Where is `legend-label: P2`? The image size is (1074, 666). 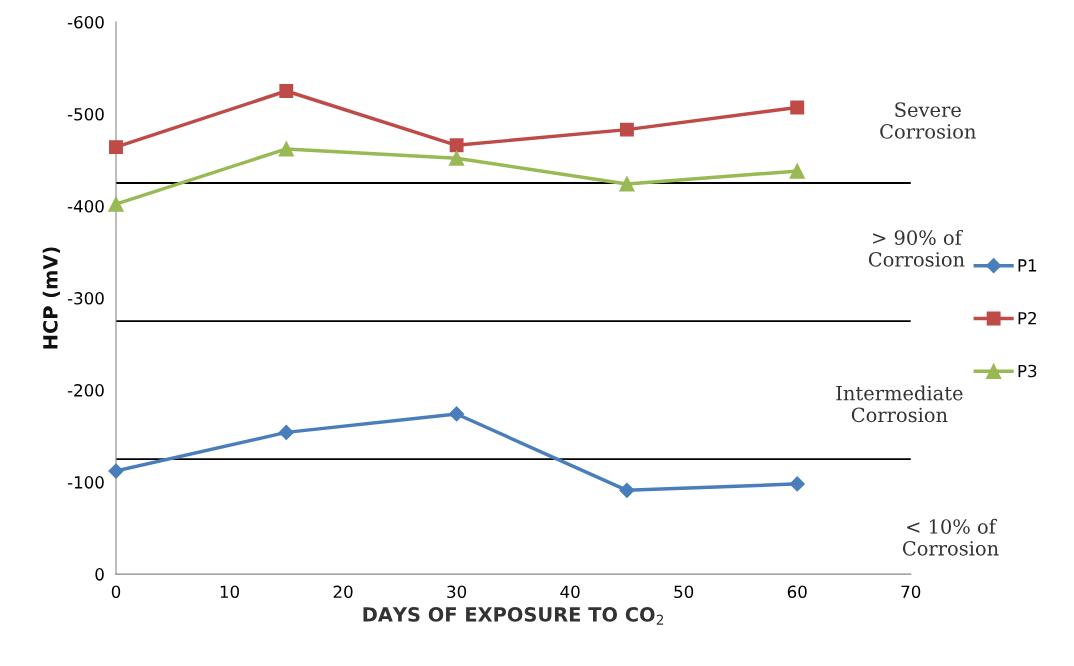 legend-label: P2 is located at coordinates (1027, 318).